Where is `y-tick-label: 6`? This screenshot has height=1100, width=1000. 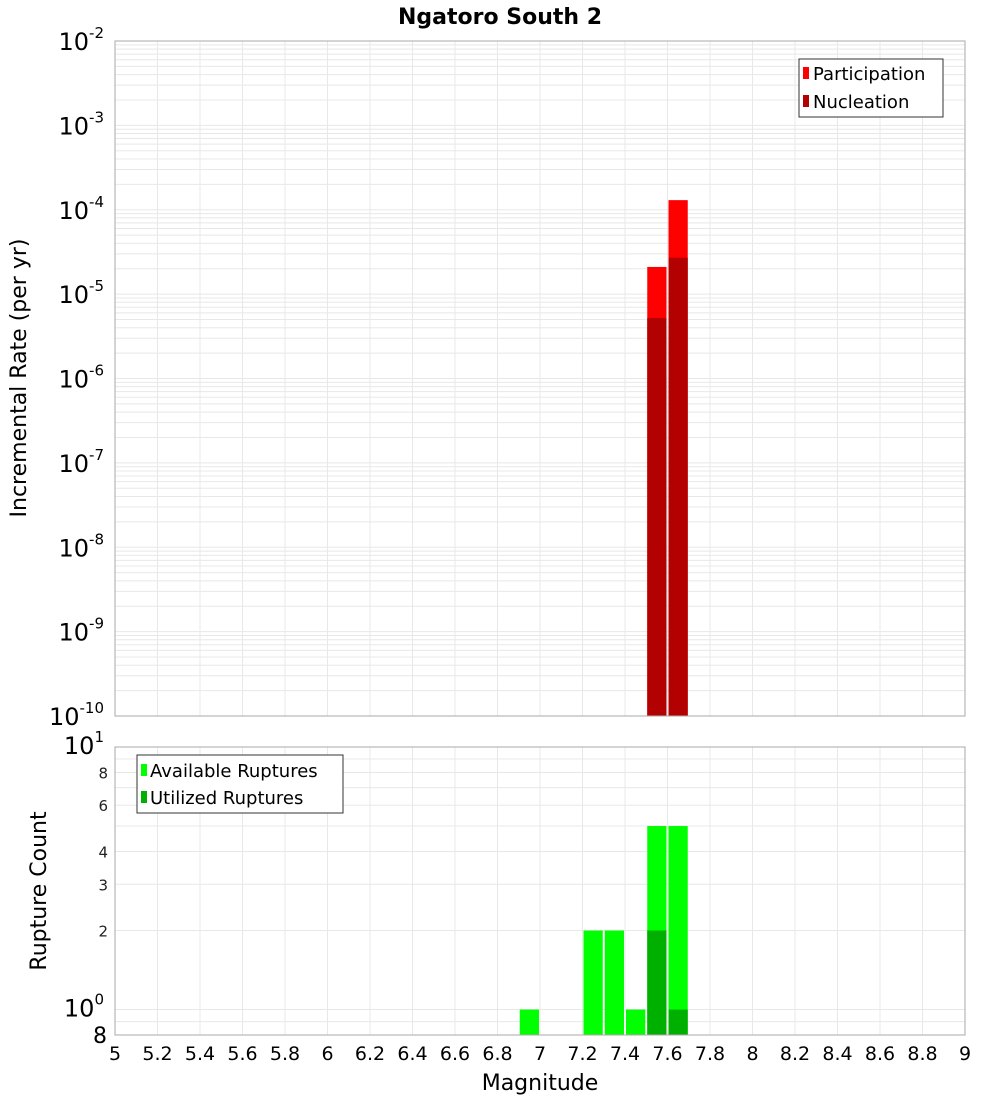
y-tick-label: 6 is located at coordinates (103, 806).